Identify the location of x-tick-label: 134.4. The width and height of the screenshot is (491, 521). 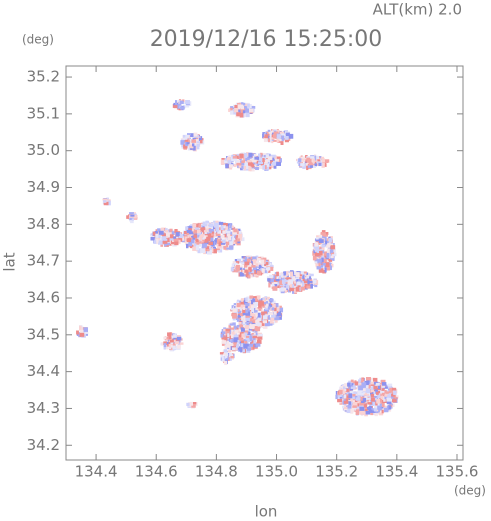
(96, 472).